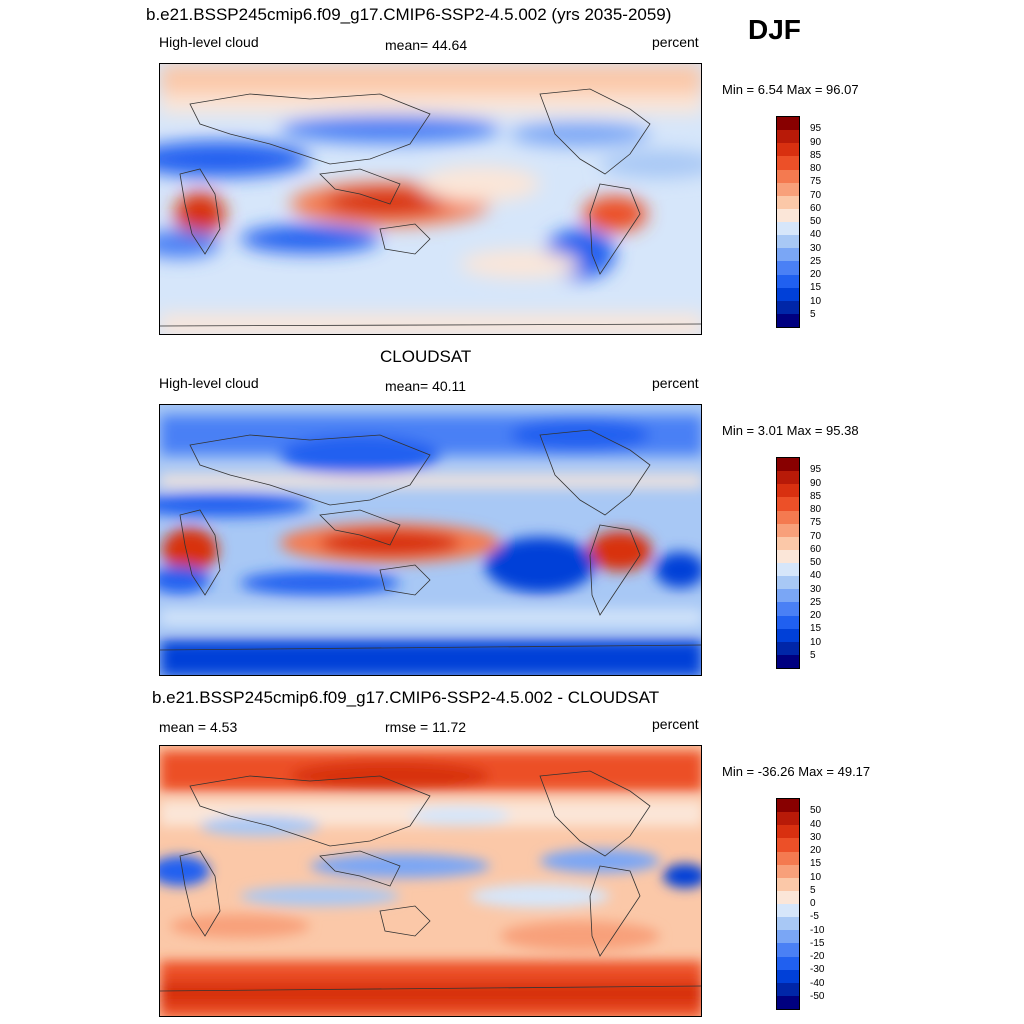  Describe the element at coordinates (790, 430) in the screenshot. I see `panel-2-minmax: Min = 3.01 Max = 95.38` at that location.